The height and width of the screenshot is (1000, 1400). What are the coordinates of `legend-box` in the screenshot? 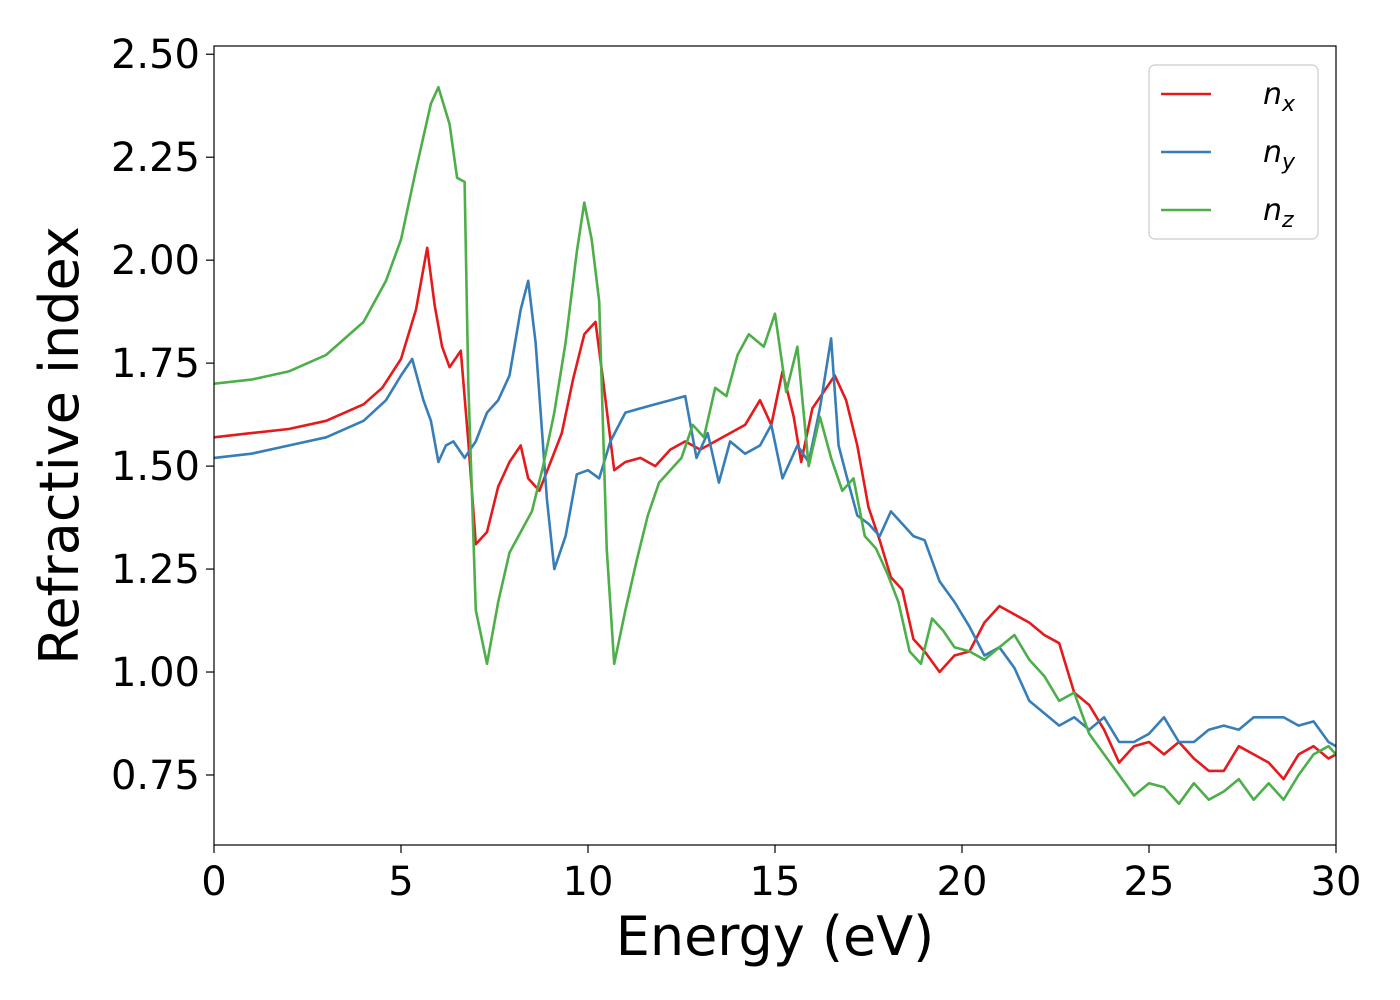 It's located at (1233, 152).